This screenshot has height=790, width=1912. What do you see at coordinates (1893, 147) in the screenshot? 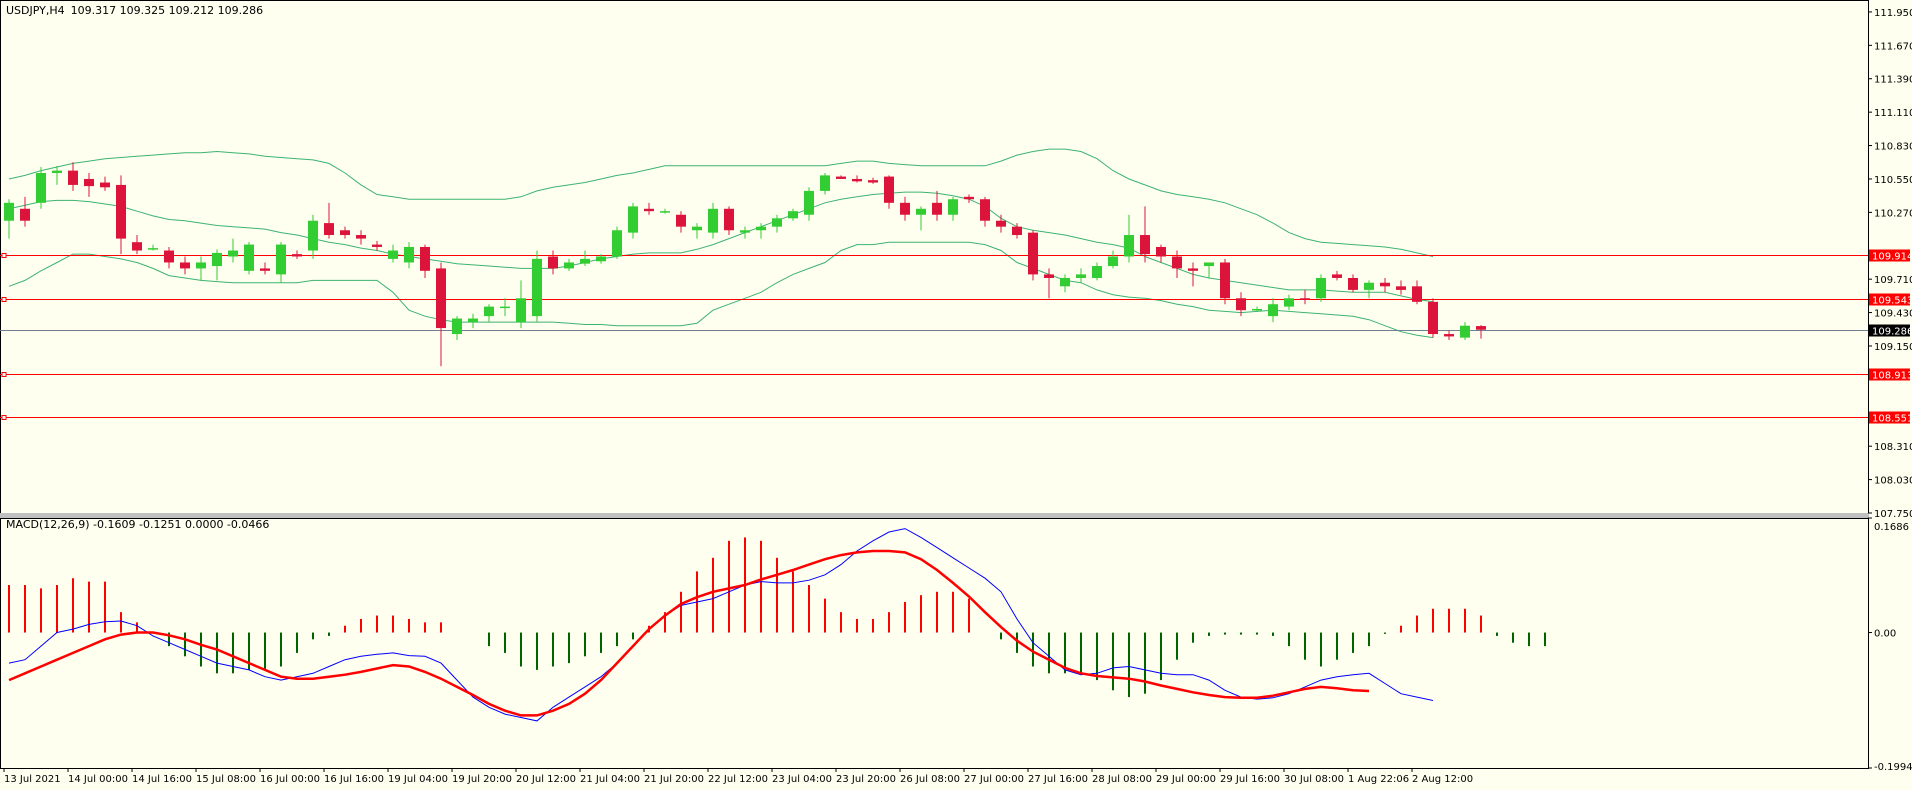
I see `price-tick-label: 110.830` at bounding box center [1893, 147].